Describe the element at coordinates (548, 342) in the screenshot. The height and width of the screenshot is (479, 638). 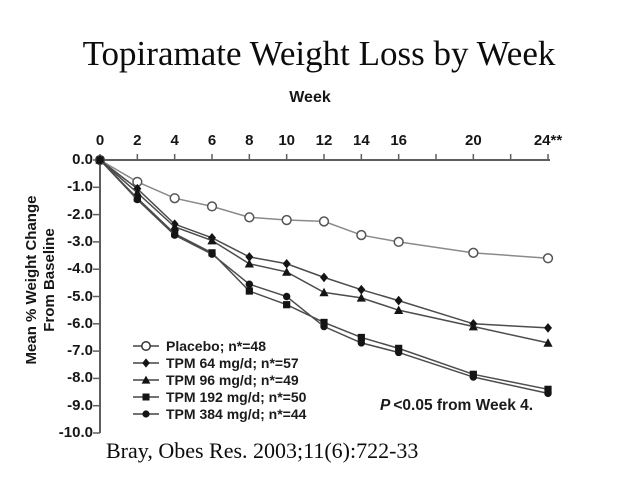
I see `series-2-marker-w24` at that location.